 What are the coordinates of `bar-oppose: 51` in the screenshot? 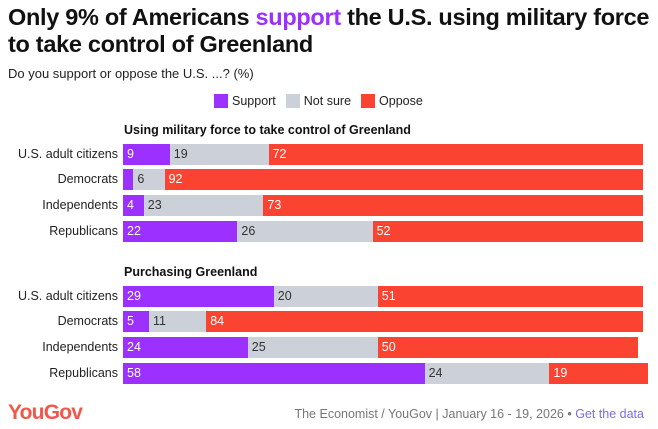 It's located at (510, 296).